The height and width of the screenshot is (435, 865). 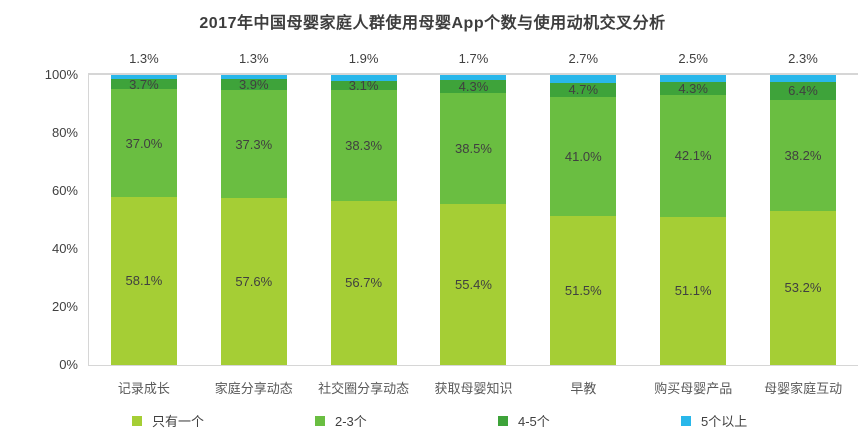 I want to click on segment-value-label: 38.2%, so click(x=803, y=156).